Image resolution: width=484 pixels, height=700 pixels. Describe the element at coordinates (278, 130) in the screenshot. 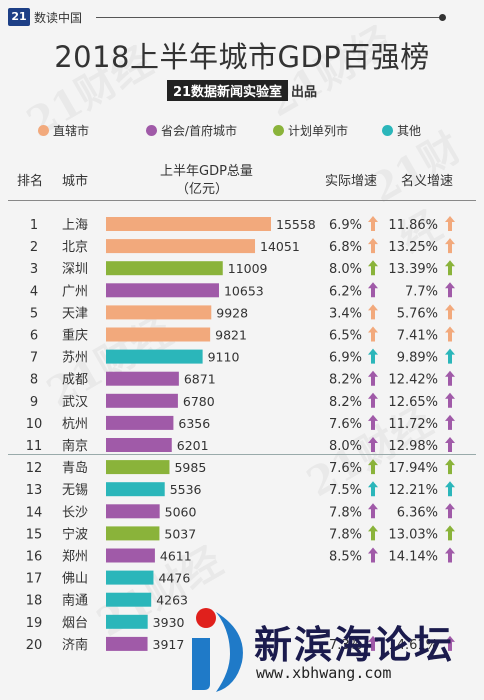

I see `legend-swatch` at that location.